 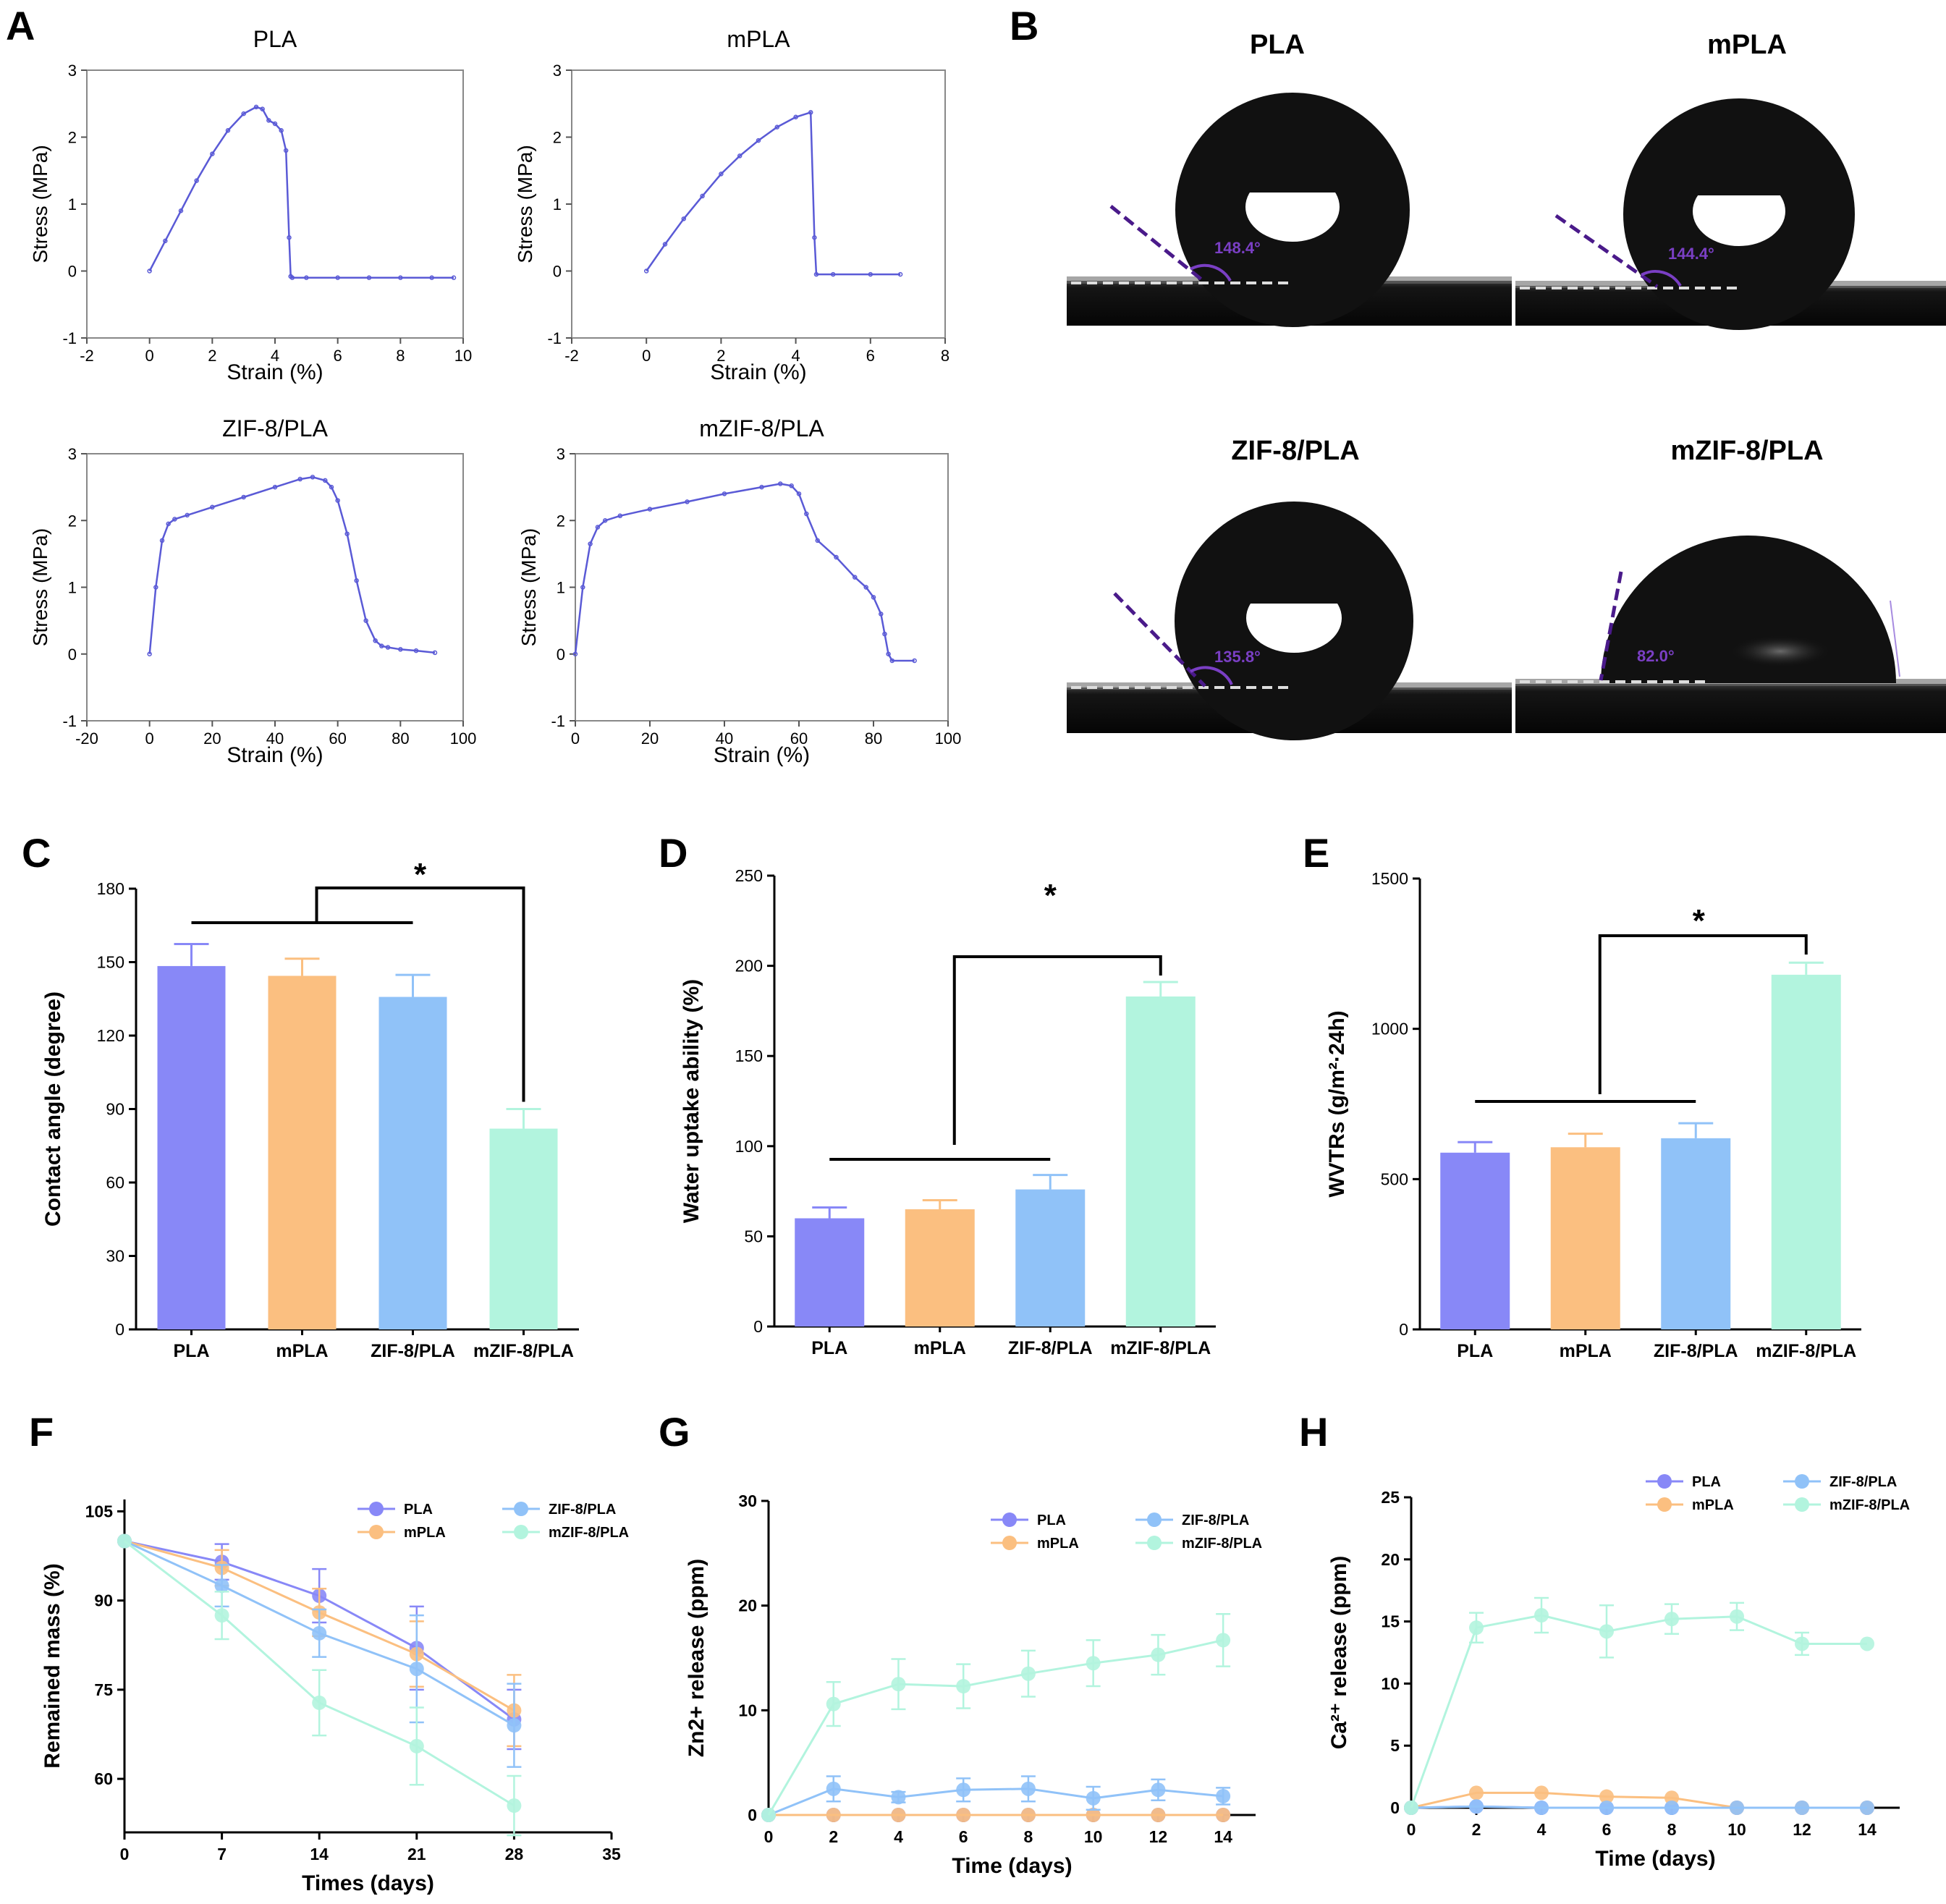 I want to click on contact-angle-value-pla: 148.4°, so click(x=1237, y=248).